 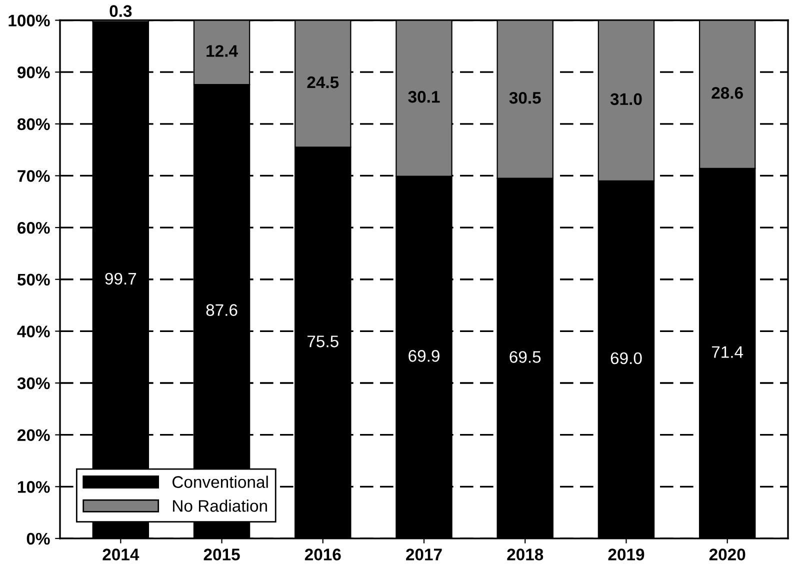 I want to click on x-tick-label: 2018, so click(x=525, y=554).